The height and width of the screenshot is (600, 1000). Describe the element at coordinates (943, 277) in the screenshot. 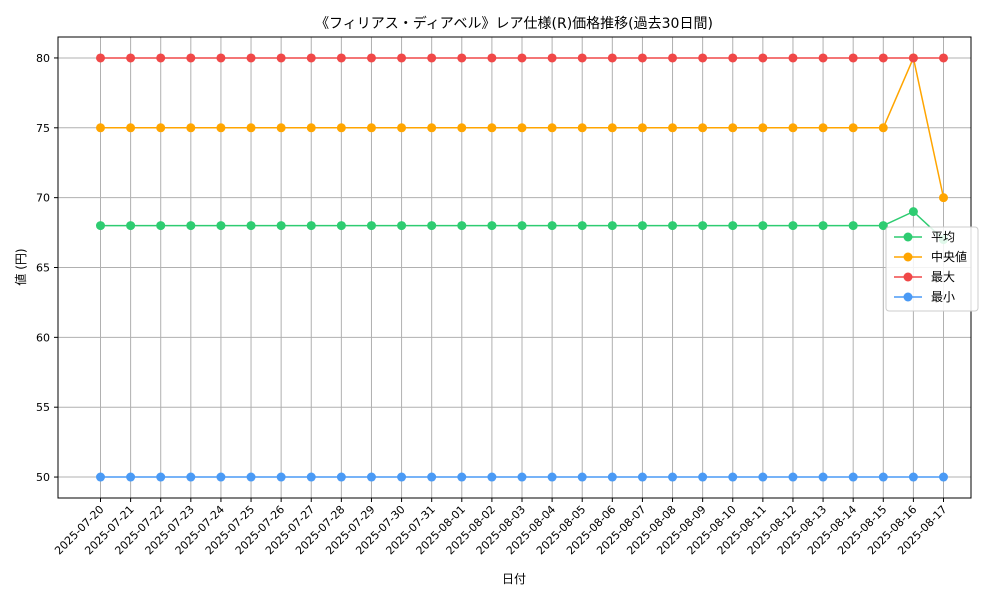

I see `legend-label: 最大` at that location.